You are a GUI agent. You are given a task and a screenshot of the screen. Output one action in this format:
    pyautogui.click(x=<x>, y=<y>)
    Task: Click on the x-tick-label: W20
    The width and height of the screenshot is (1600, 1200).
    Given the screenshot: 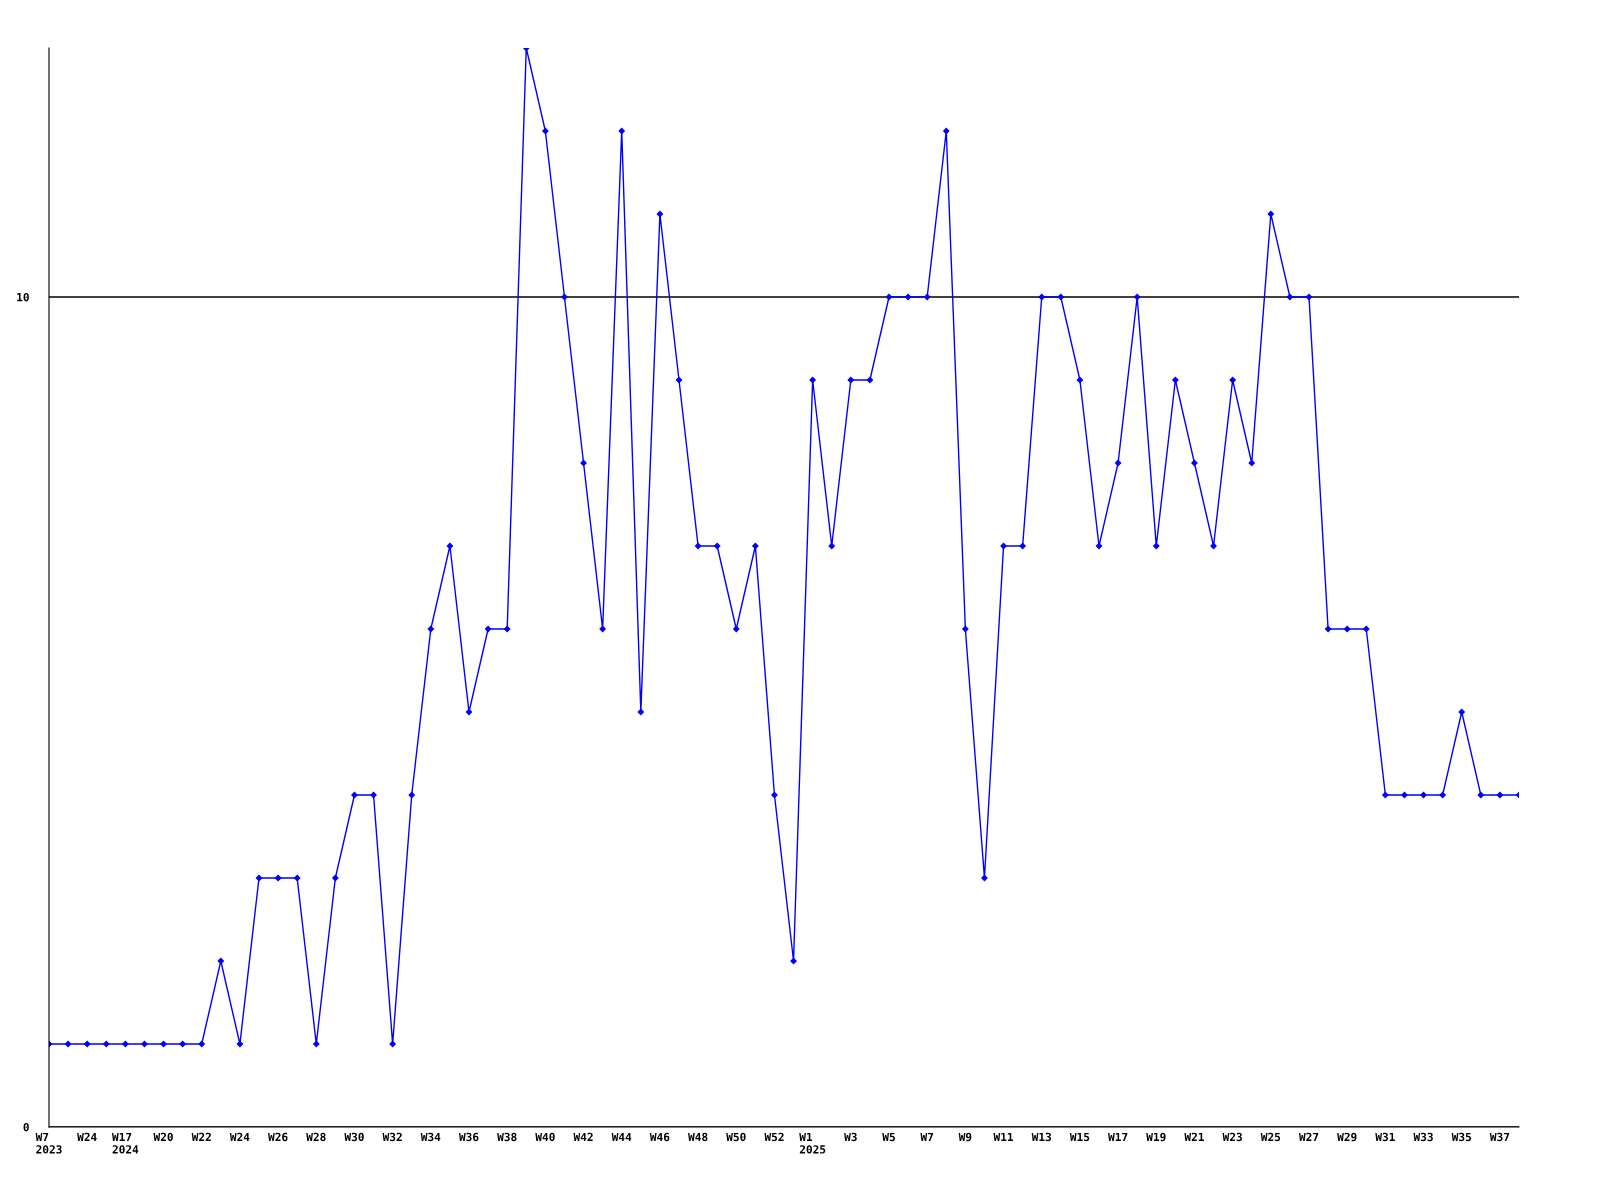 What is the action you would take?
    pyautogui.click(x=163, y=1137)
    